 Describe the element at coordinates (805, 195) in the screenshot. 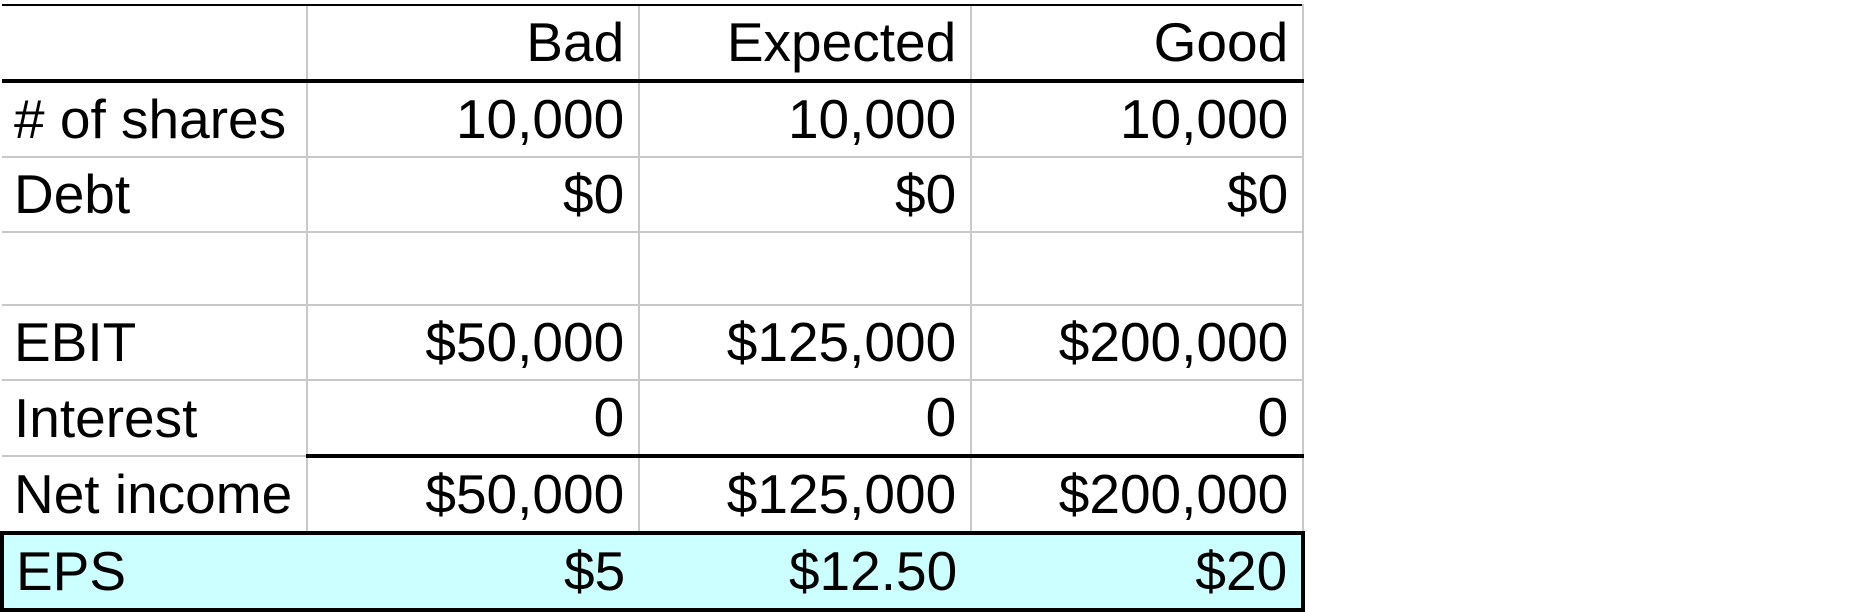

I see `cell-expected: $0` at that location.